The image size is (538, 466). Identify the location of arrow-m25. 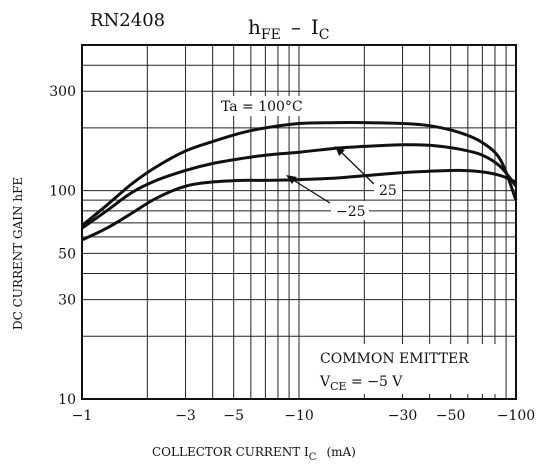
(291, 179).